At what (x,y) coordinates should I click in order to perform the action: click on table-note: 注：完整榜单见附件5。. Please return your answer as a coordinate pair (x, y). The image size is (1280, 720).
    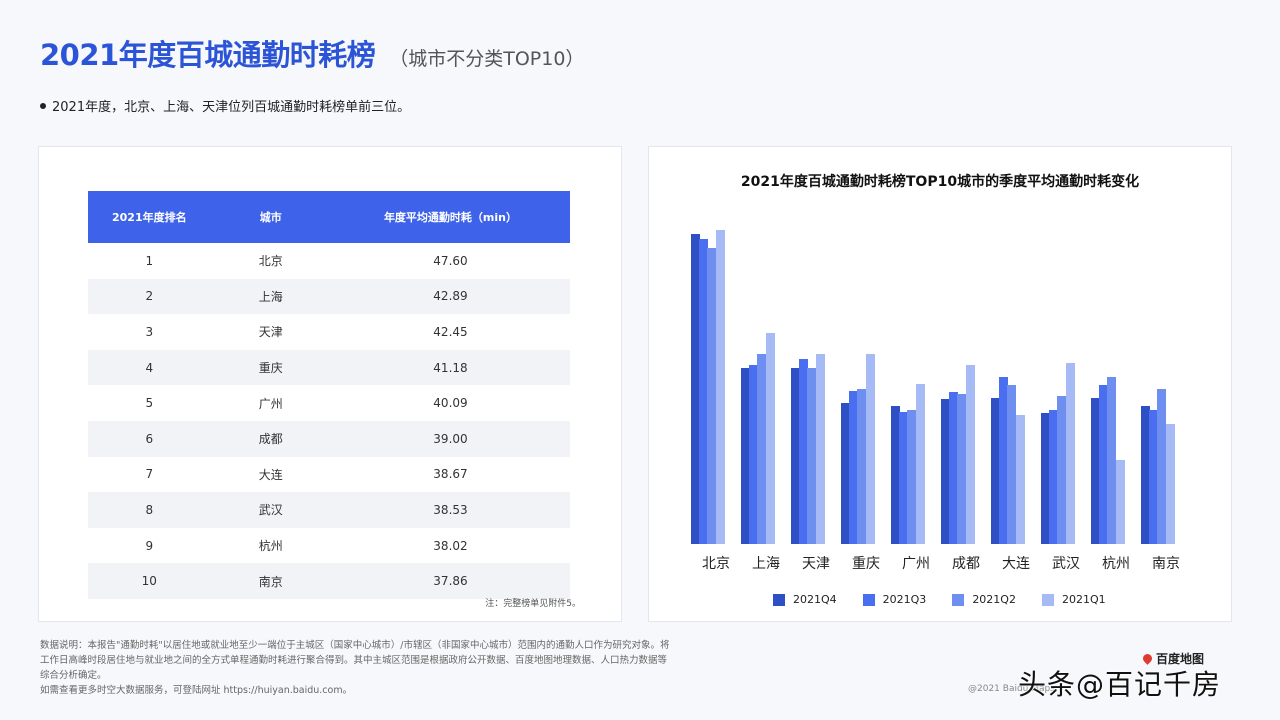
    Looking at the image, I should click on (533, 604).